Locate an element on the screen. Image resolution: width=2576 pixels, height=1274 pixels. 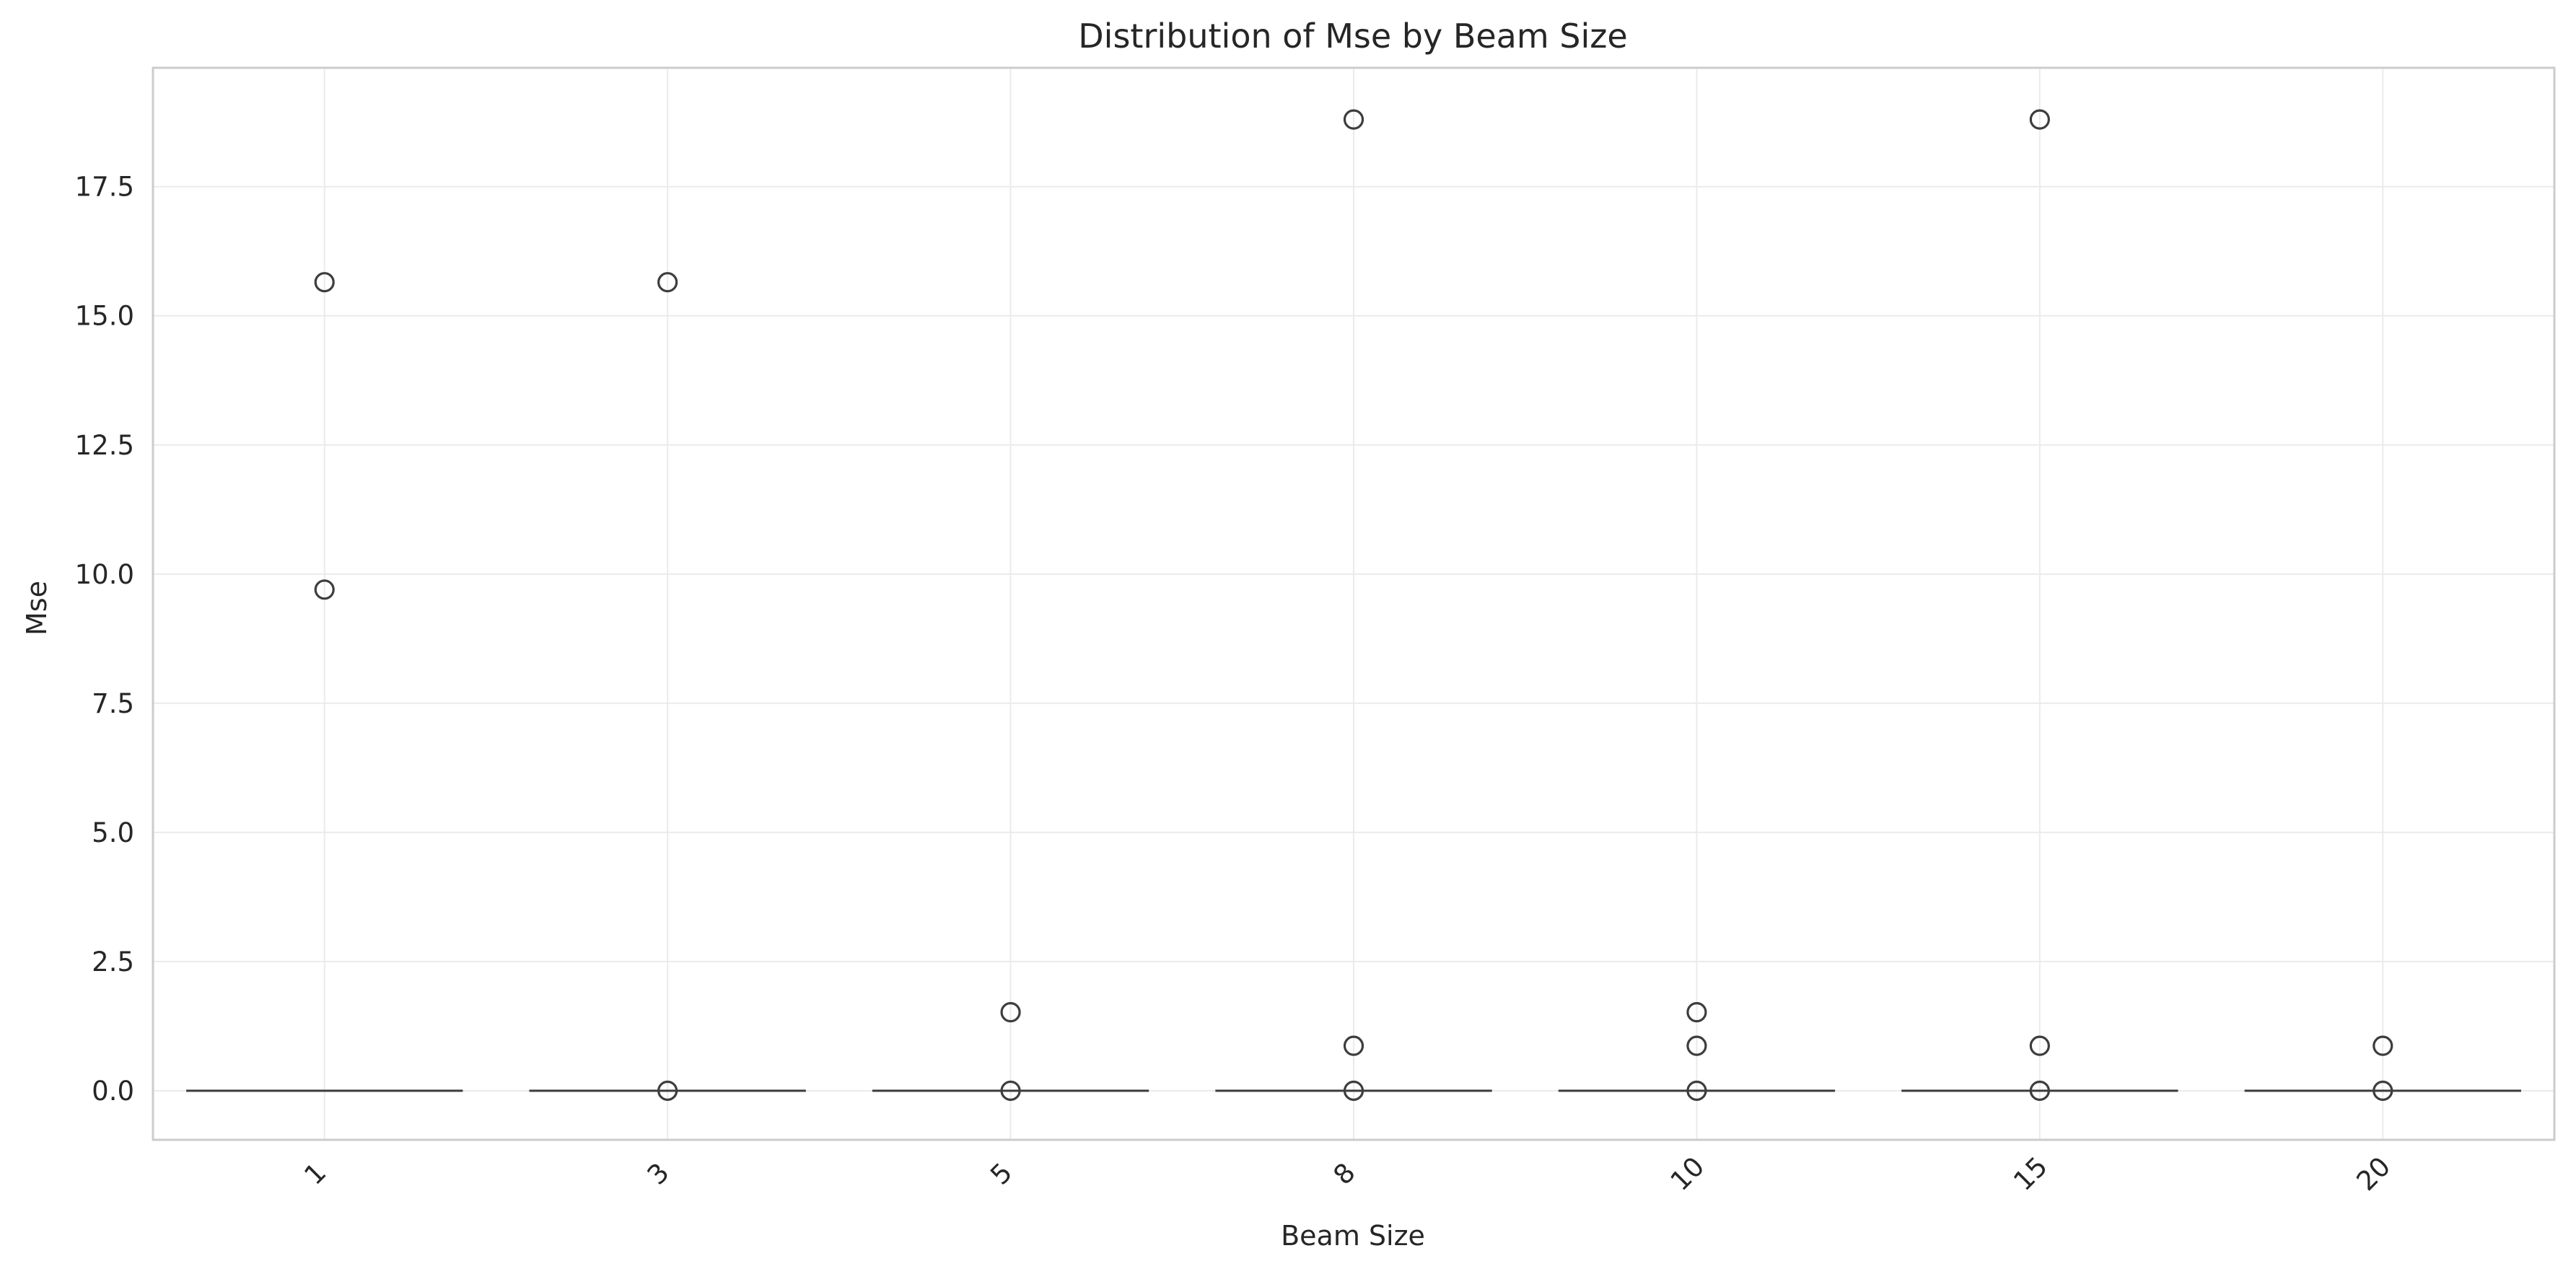
y-tick-label: 7.5 is located at coordinates (113, 704).